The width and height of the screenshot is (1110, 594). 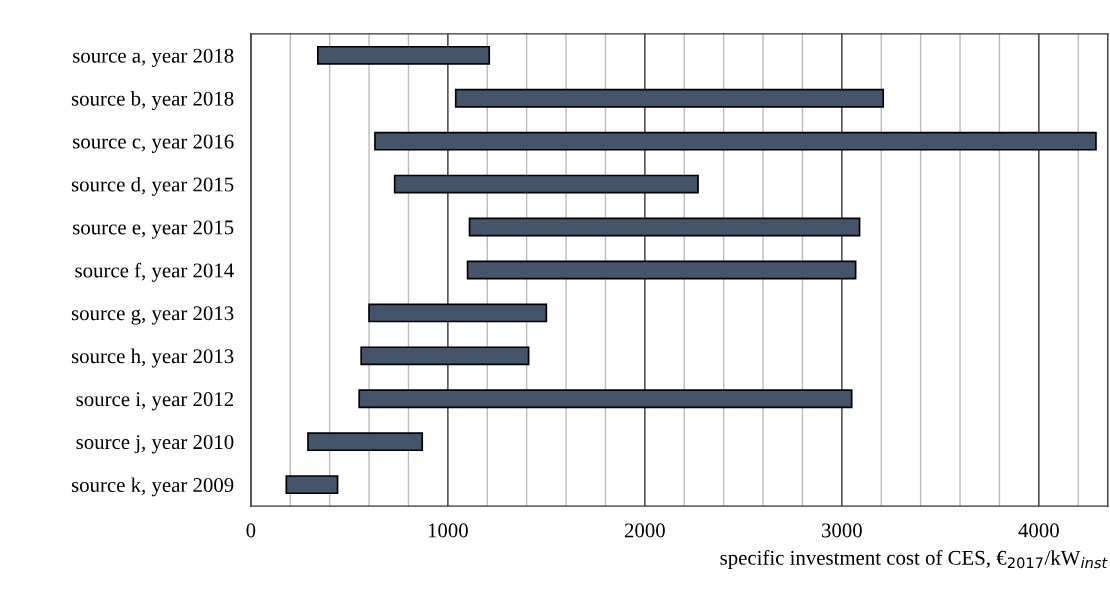 I want to click on y-tick-label: source h, year 2013, so click(x=152, y=358).